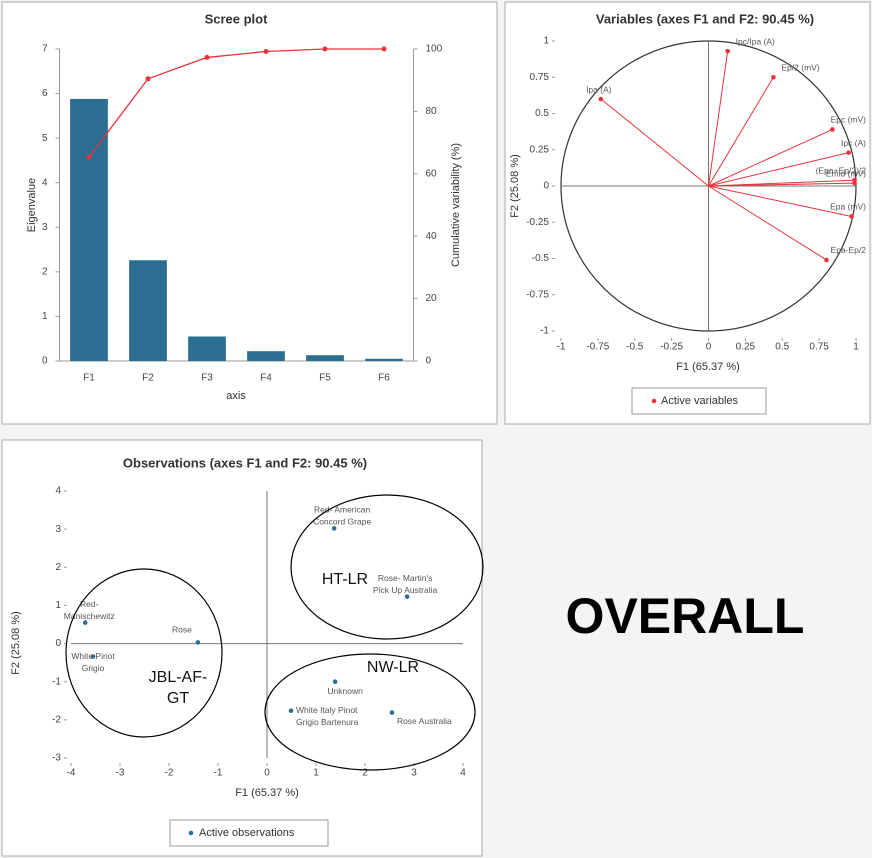 The image size is (872, 858). Describe the element at coordinates (327, 722) in the screenshot. I see `observation-label: Grigio Bartenura` at that location.